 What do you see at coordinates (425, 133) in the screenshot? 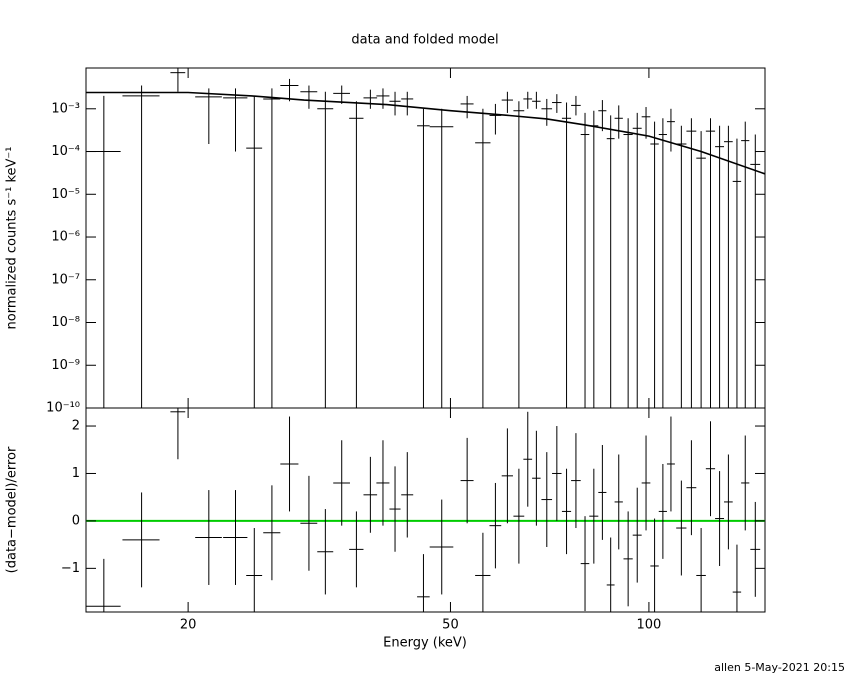
I see `model-line` at bounding box center [425, 133].